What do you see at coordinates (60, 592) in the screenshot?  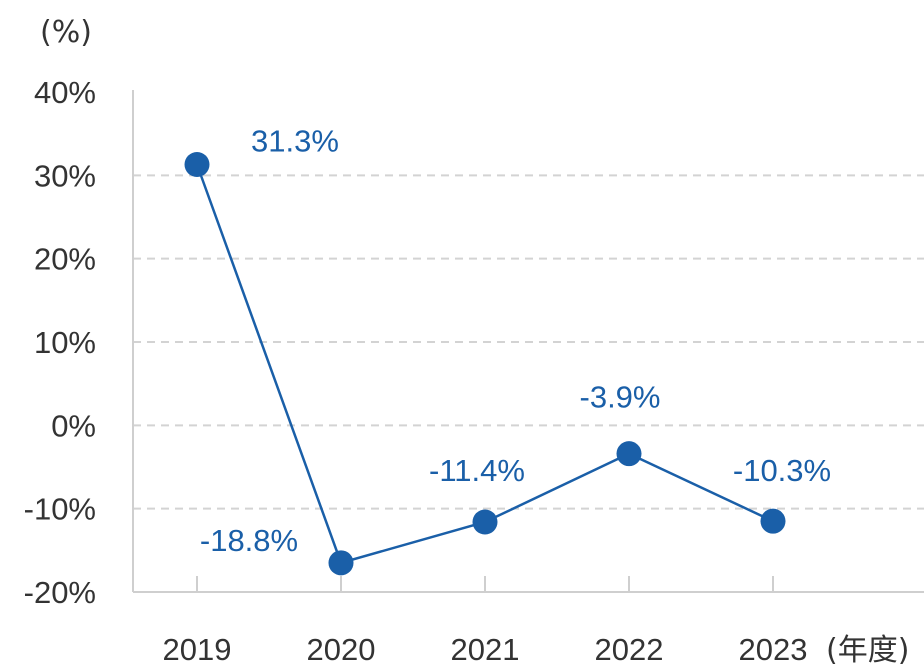 I see `y-tick-label: -20%` at bounding box center [60, 592].